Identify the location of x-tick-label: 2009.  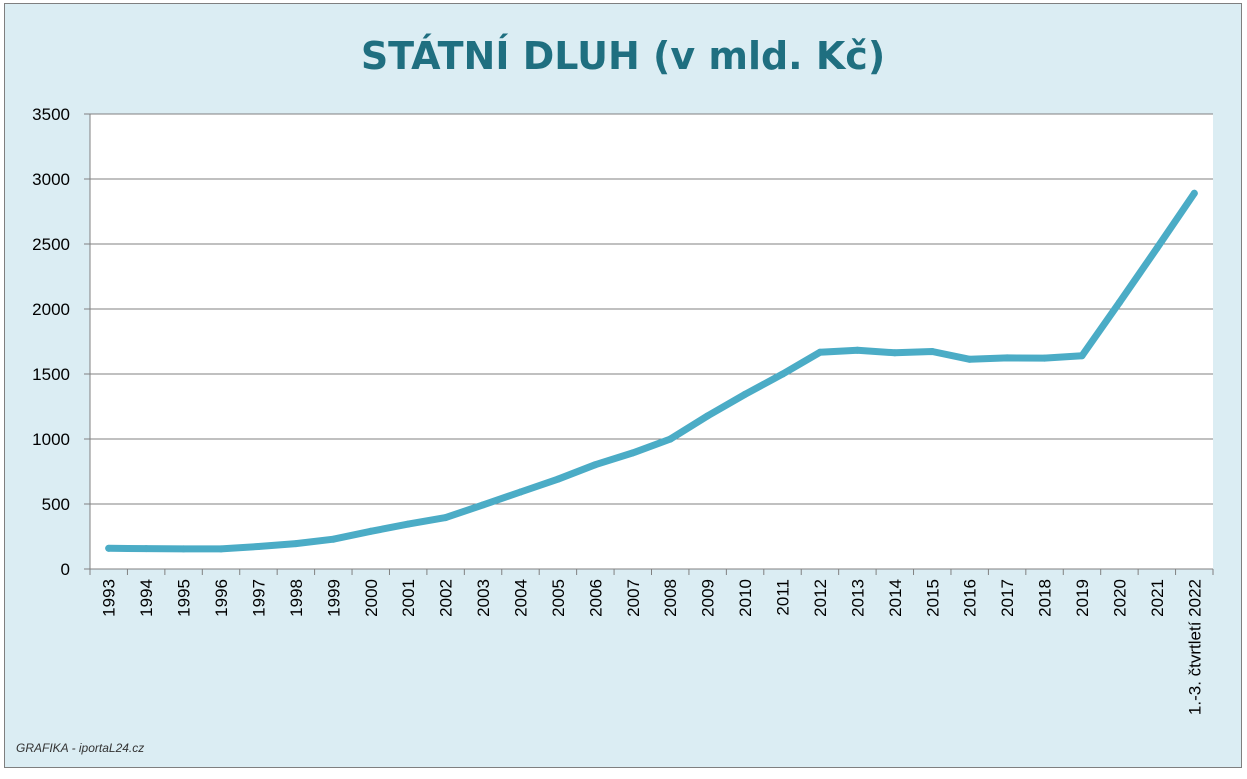
(708, 598).